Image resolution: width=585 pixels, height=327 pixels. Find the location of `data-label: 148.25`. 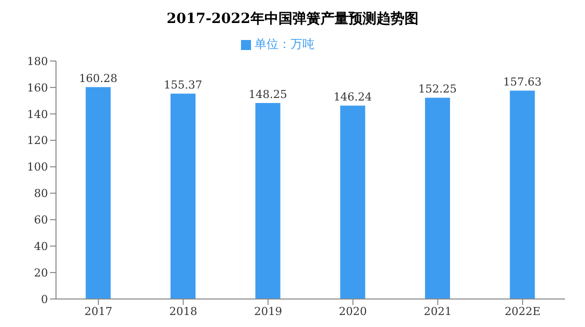

data-label: 148.25 is located at coordinates (268, 94).